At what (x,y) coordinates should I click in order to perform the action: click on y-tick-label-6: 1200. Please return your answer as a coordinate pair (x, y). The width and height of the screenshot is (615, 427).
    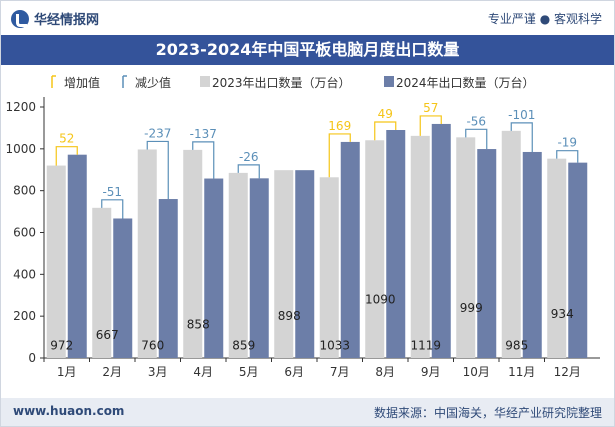
    Looking at the image, I should click on (20, 107).